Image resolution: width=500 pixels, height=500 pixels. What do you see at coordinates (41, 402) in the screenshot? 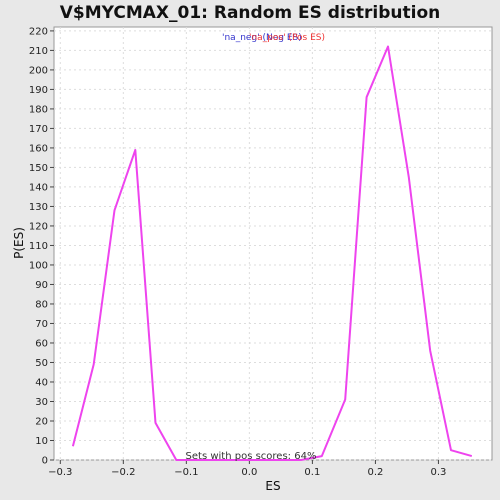
I see `y-tick-label: 30` at bounding box center [41, 402].